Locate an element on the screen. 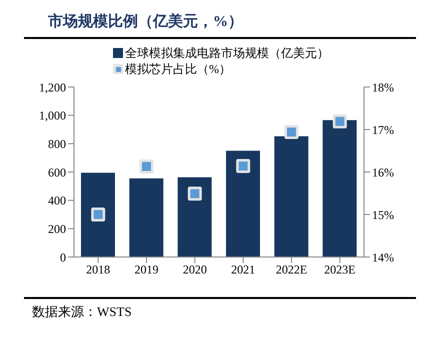 The height and width of the screenshot is (350, 424). y-tick-label: 0 is located at coordinates (63, 257).